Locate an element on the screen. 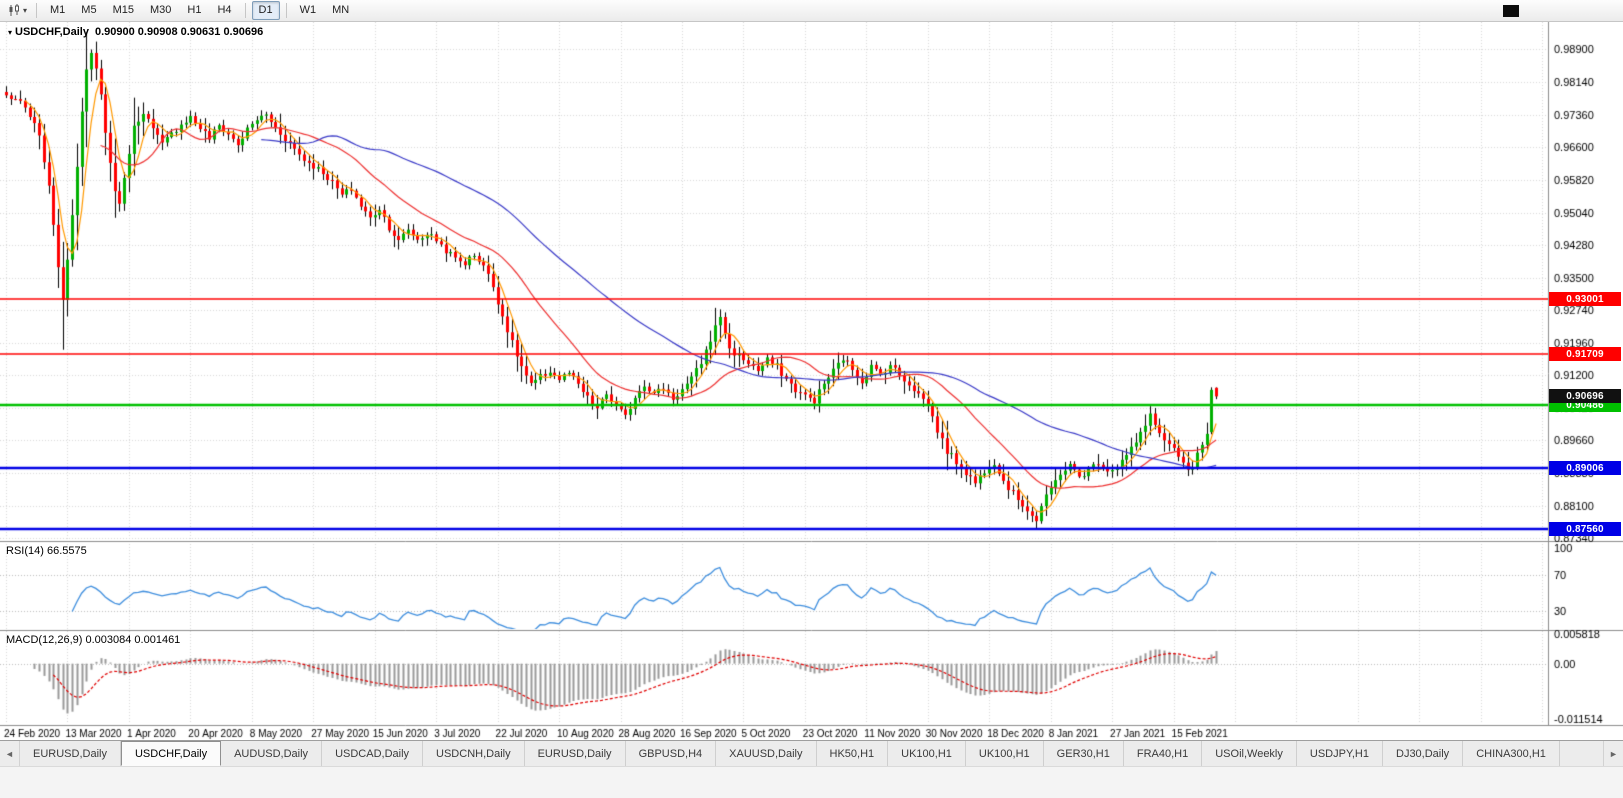 The image size is (1623, 798). chart-tab: CHINA300,H1 is located at coordinates (1511, 753).